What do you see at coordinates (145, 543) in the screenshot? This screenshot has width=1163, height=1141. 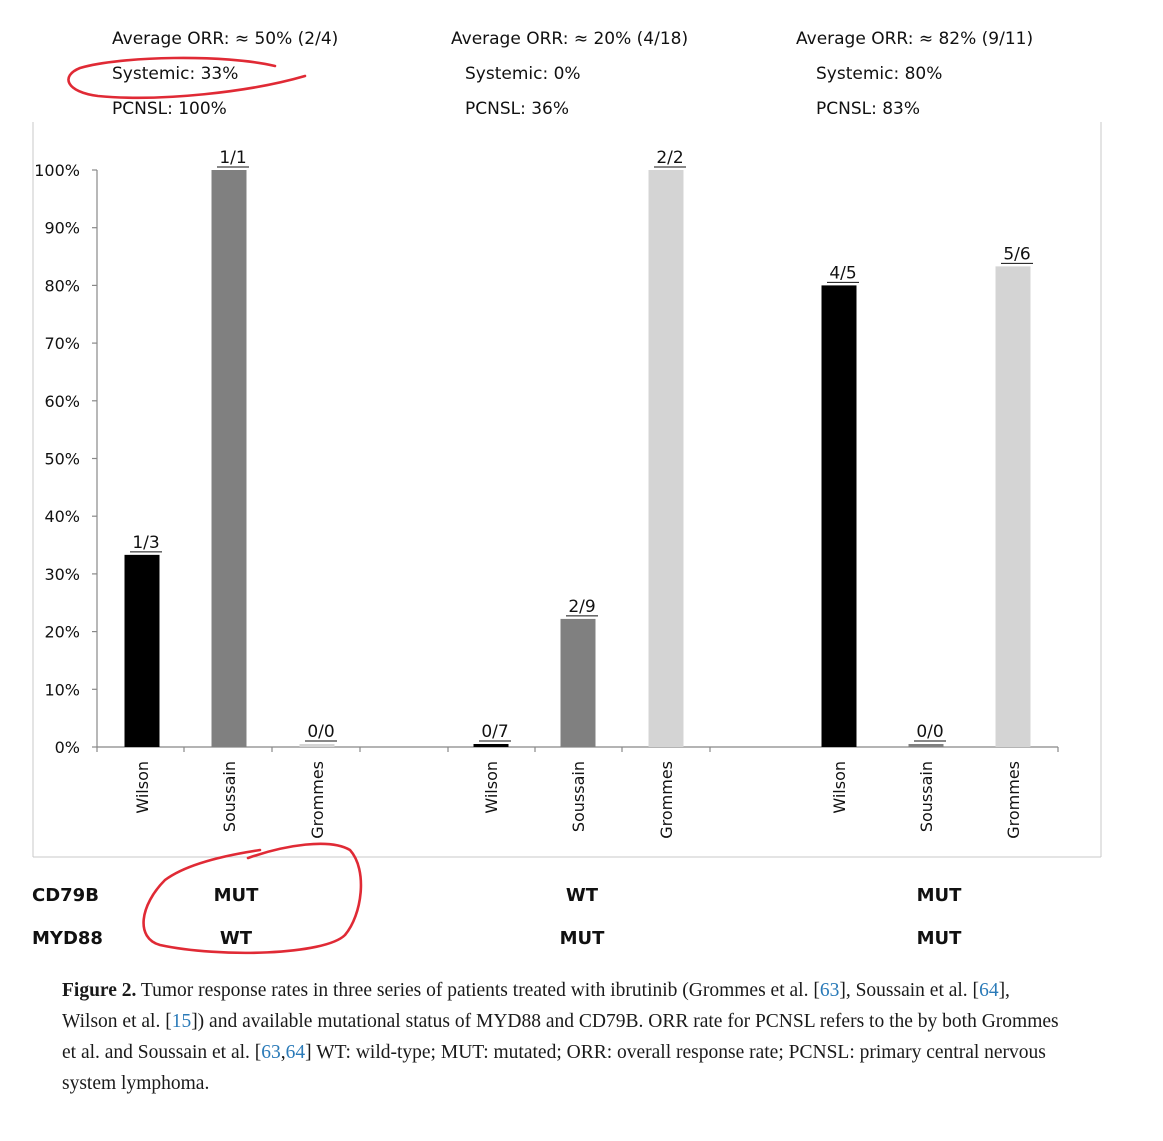 I see `bar-data-label: 1/3` at bounding box center [145, 543].